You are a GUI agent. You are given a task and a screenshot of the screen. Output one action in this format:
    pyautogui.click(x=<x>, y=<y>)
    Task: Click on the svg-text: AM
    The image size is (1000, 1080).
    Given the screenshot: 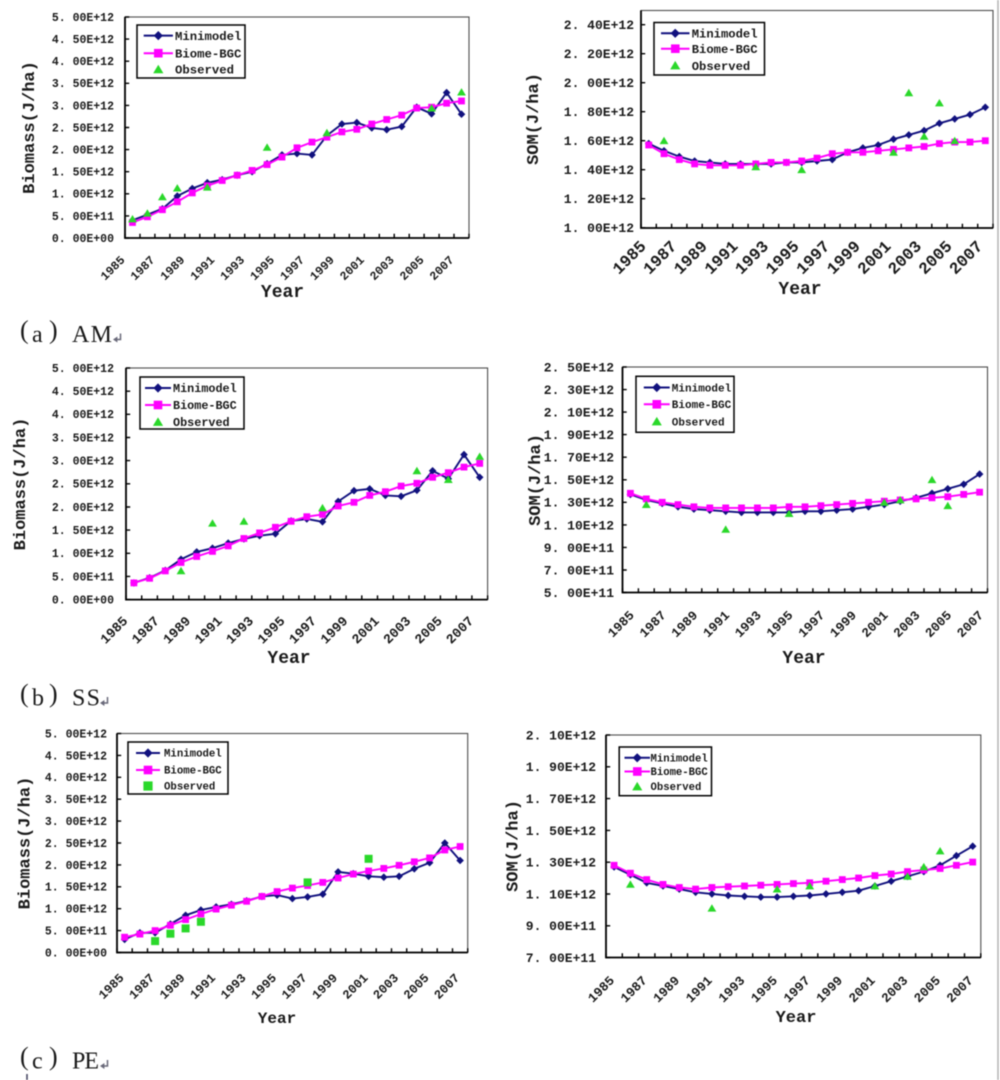 What is the action you would take?
    pyautogui.click(x=92, y=335)
    